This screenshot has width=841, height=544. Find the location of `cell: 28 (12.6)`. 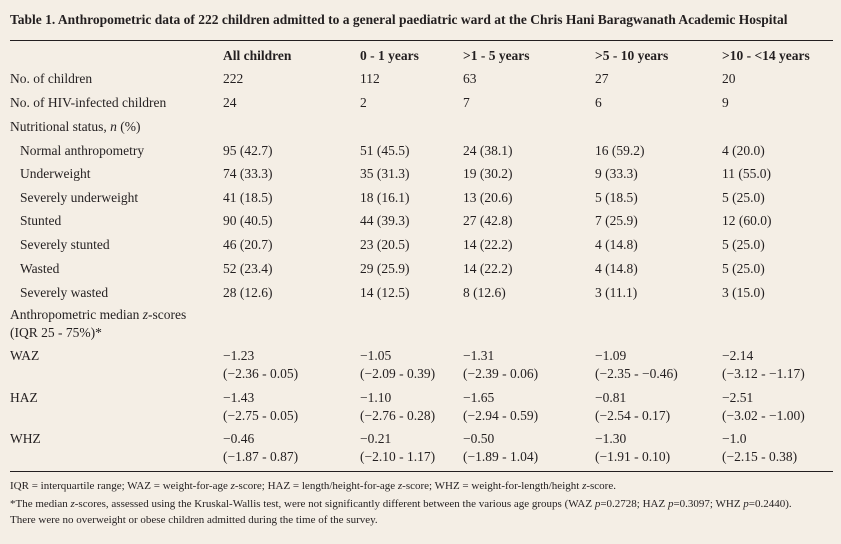

cell: 28 (12.6) is located at coordinates (248, 293).